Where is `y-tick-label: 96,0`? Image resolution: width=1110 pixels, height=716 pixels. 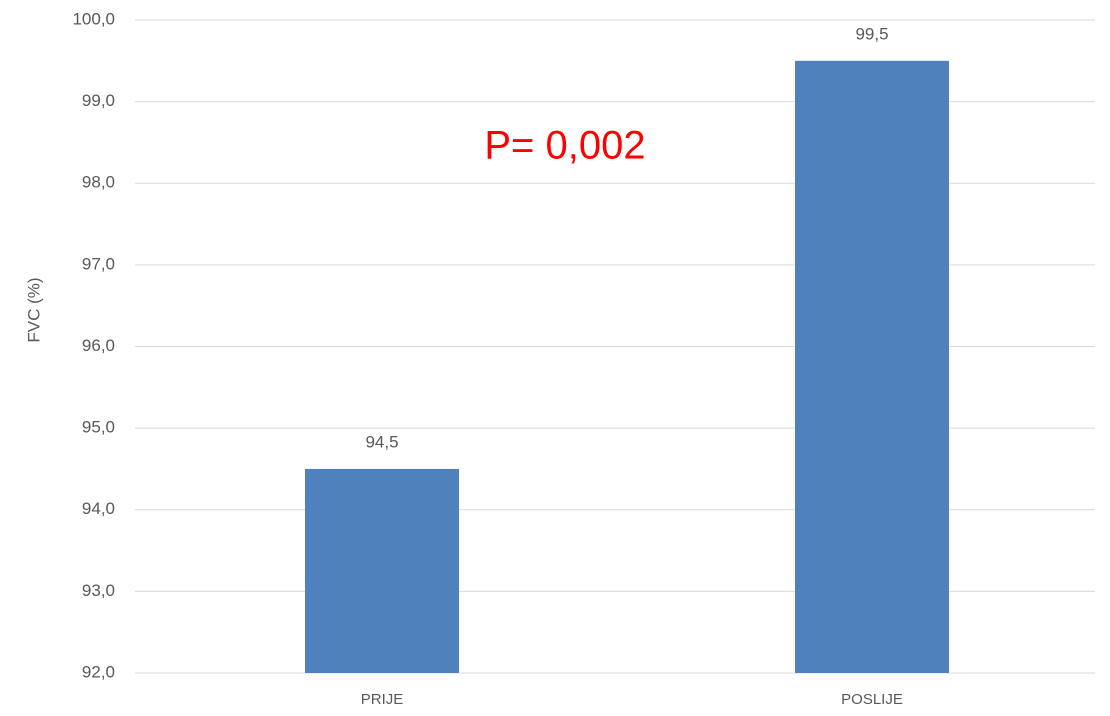
y-tick-label: 96,0 is located at coordinates (98, 345).